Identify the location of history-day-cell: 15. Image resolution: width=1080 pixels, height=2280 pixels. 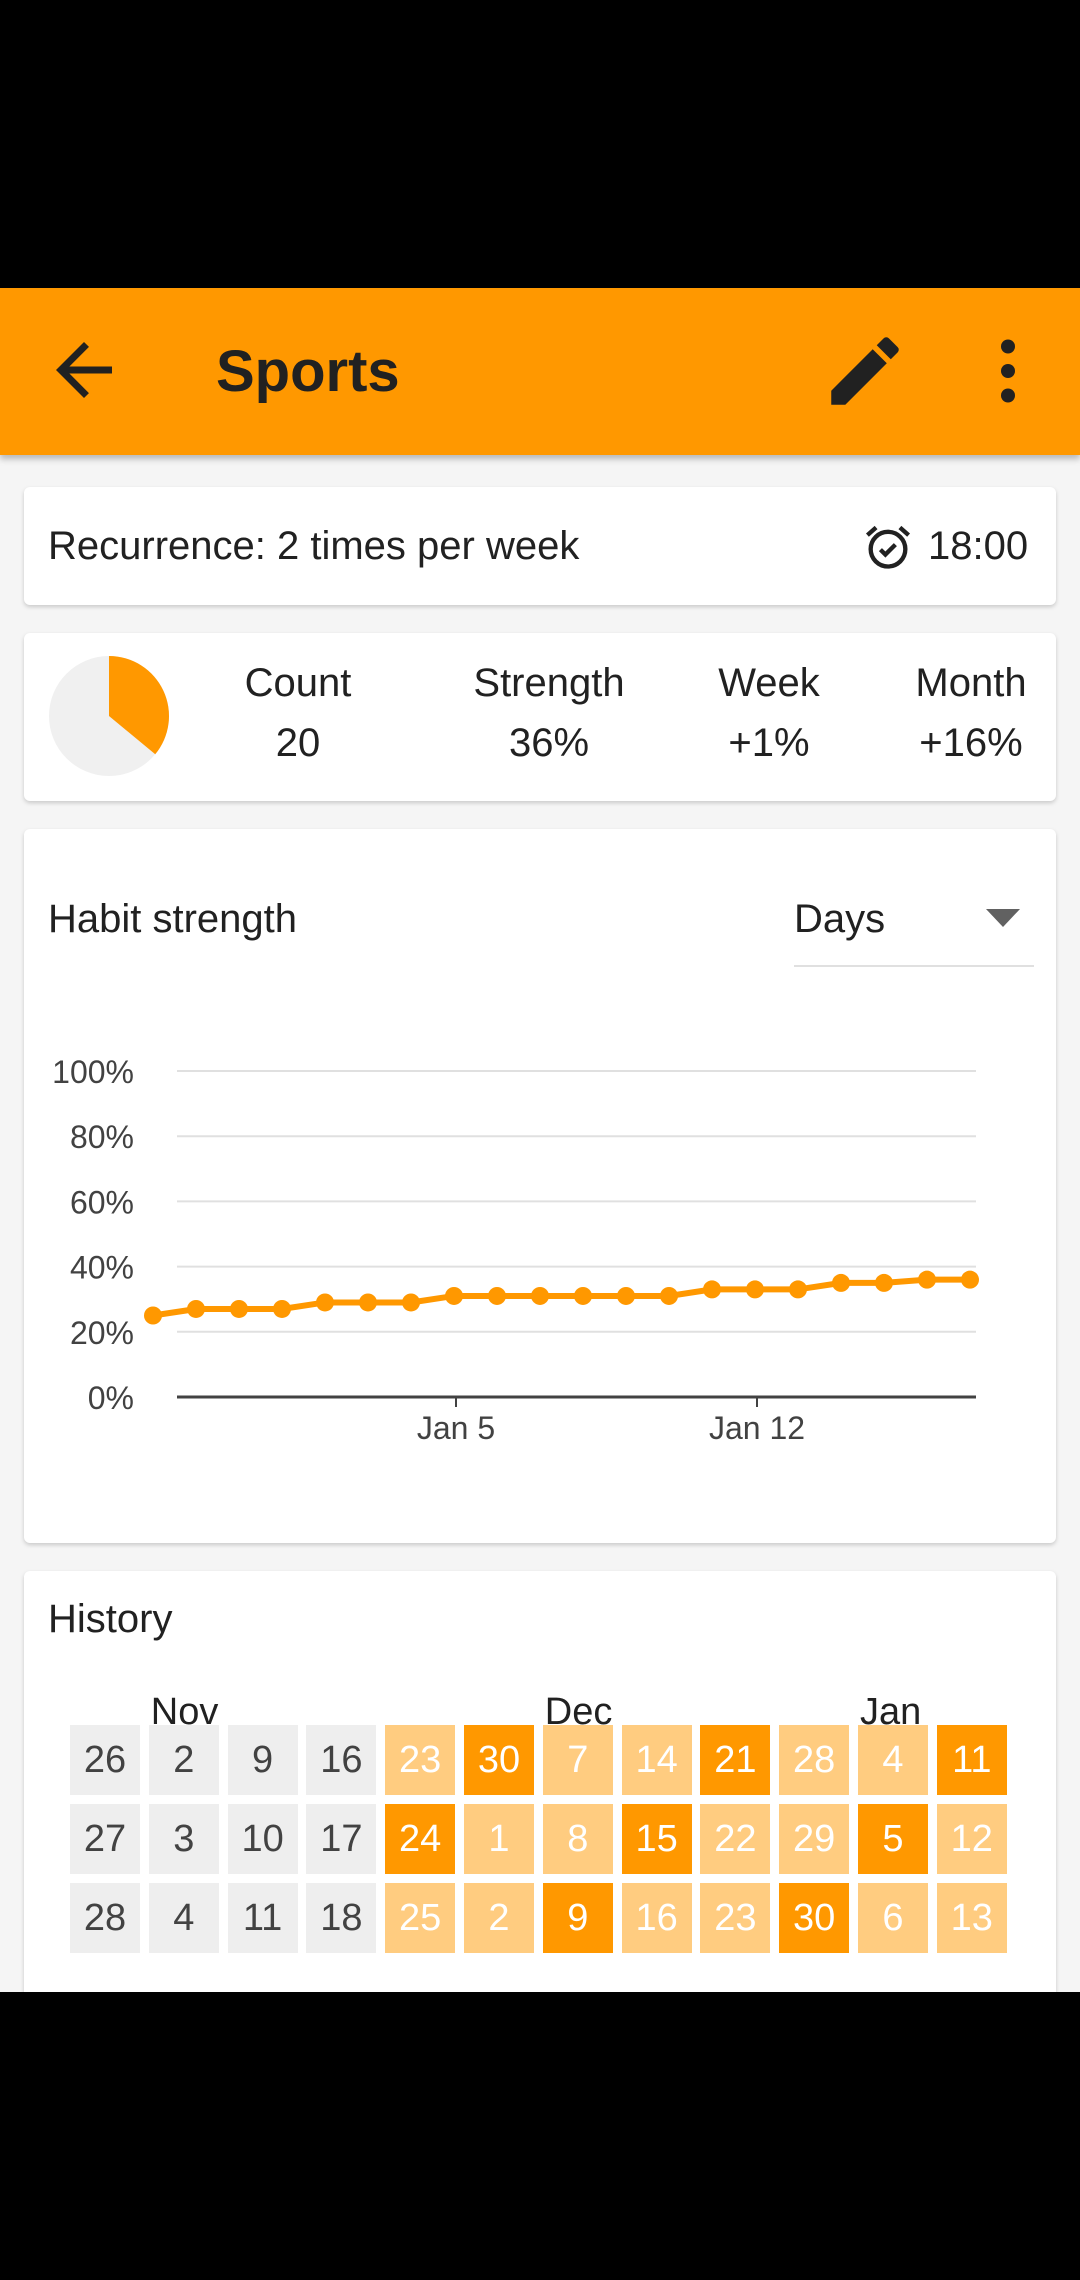
(656, 1839).